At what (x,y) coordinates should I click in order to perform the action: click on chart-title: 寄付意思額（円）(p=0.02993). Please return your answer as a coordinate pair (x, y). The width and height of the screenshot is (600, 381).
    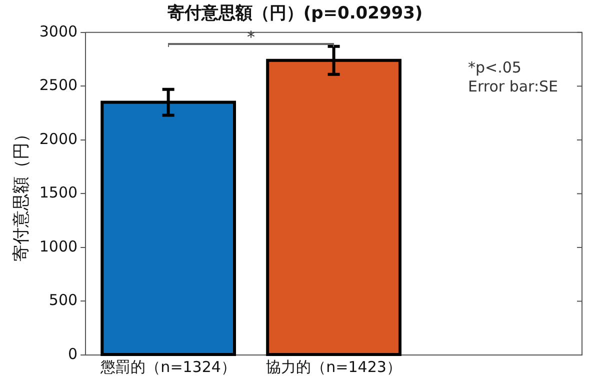
    Looking at the image, I should click on (295, 14).